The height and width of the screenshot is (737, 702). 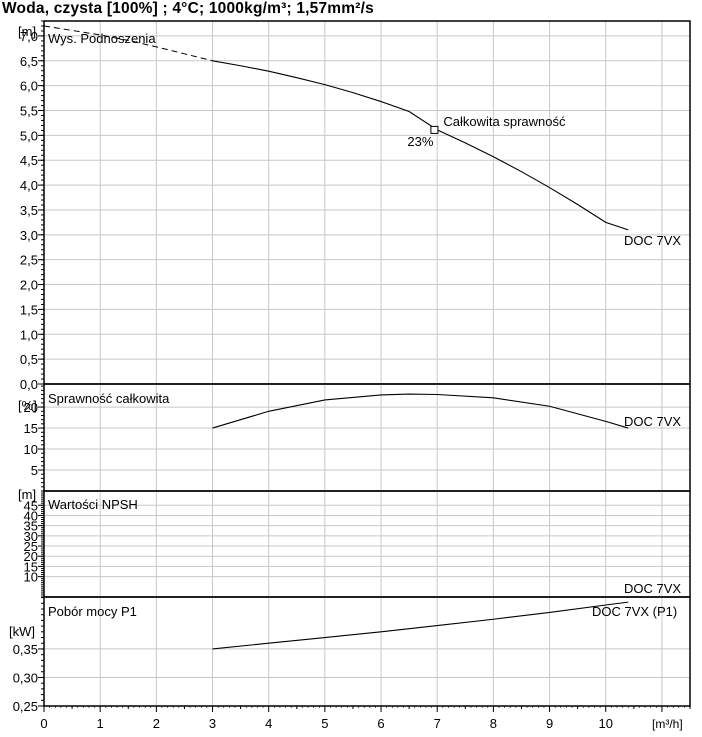 I want to click on y-tick-label: 25, so click(x=31, y=546).